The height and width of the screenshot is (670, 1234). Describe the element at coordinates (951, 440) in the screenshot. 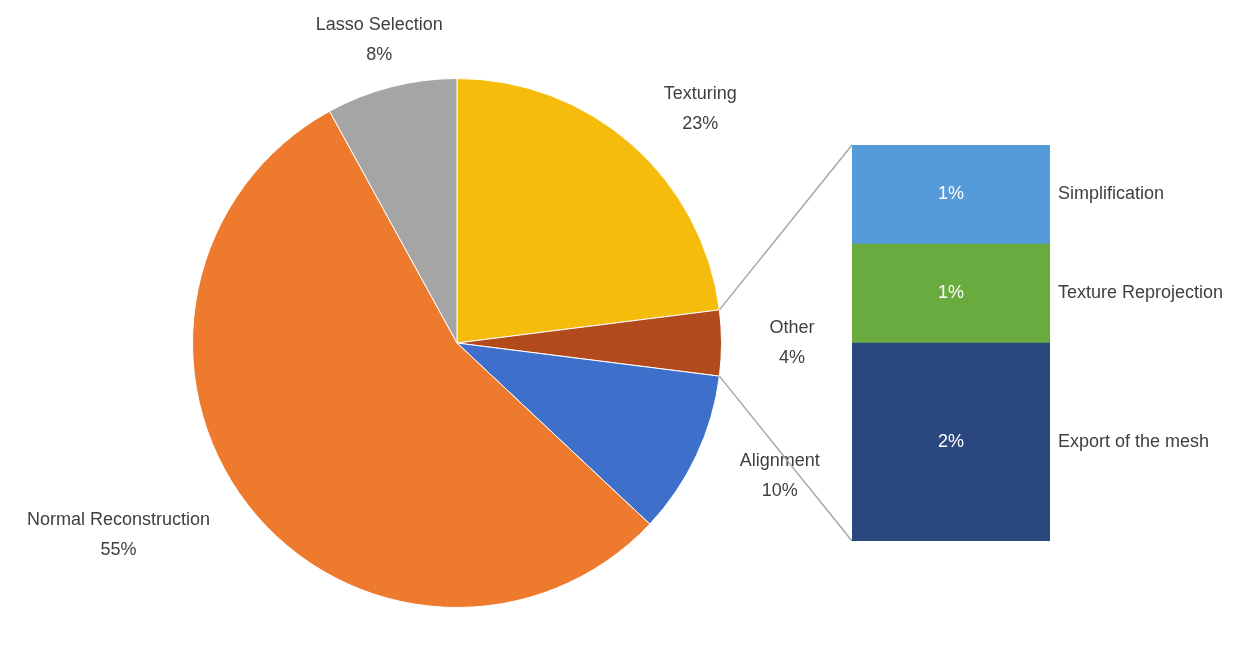

I see `data-label: 2%` at that location.